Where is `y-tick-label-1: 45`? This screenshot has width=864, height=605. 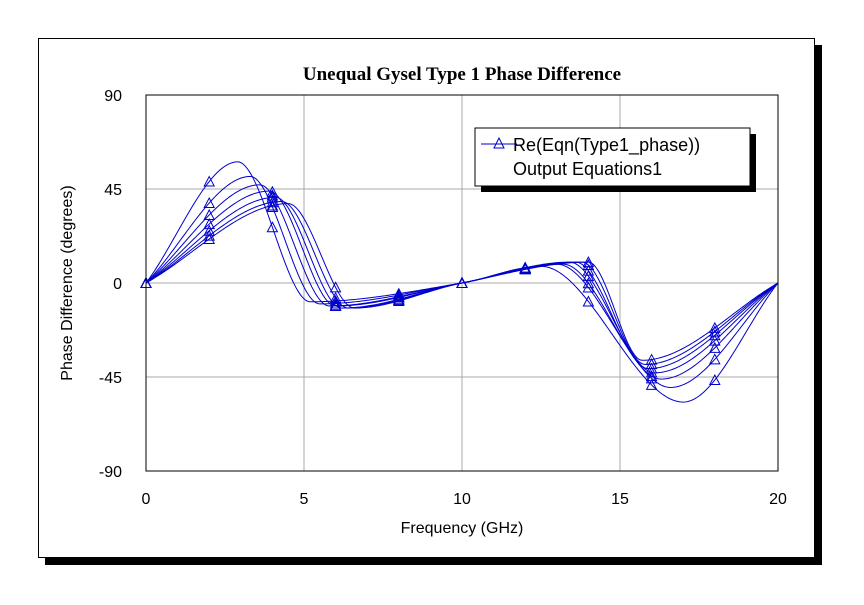 y-tick-label-1: 45 is located at coordinates (113, 190).